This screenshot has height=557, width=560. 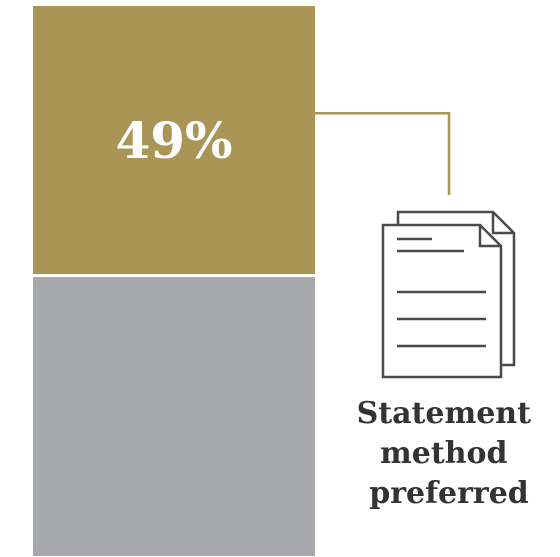 What do you see at coordinates (444, 413) in the screenshot?
I see `callout-label-line-1: Statement` at bounding box center [444, 413].